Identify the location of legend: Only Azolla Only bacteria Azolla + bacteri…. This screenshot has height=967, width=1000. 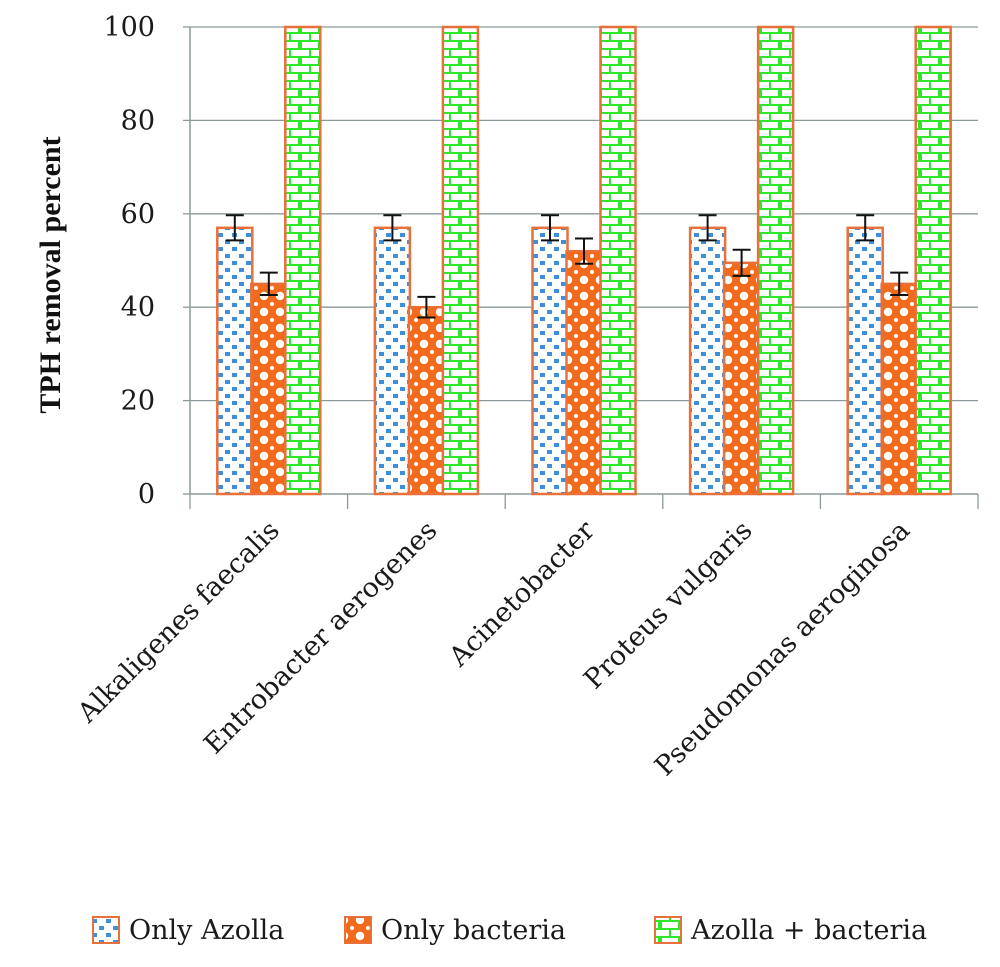
(509, 930).